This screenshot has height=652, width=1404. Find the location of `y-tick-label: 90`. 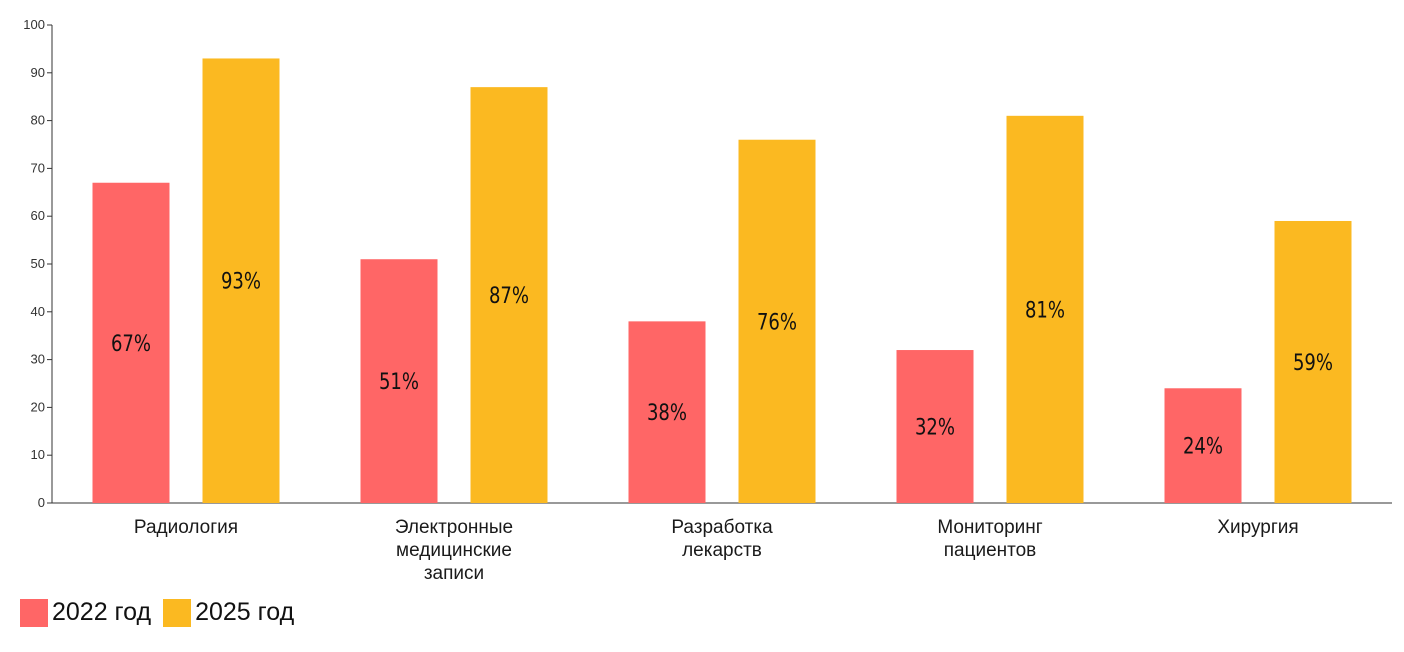

y-tick-label: 90 is located at coordinates (38, 72).